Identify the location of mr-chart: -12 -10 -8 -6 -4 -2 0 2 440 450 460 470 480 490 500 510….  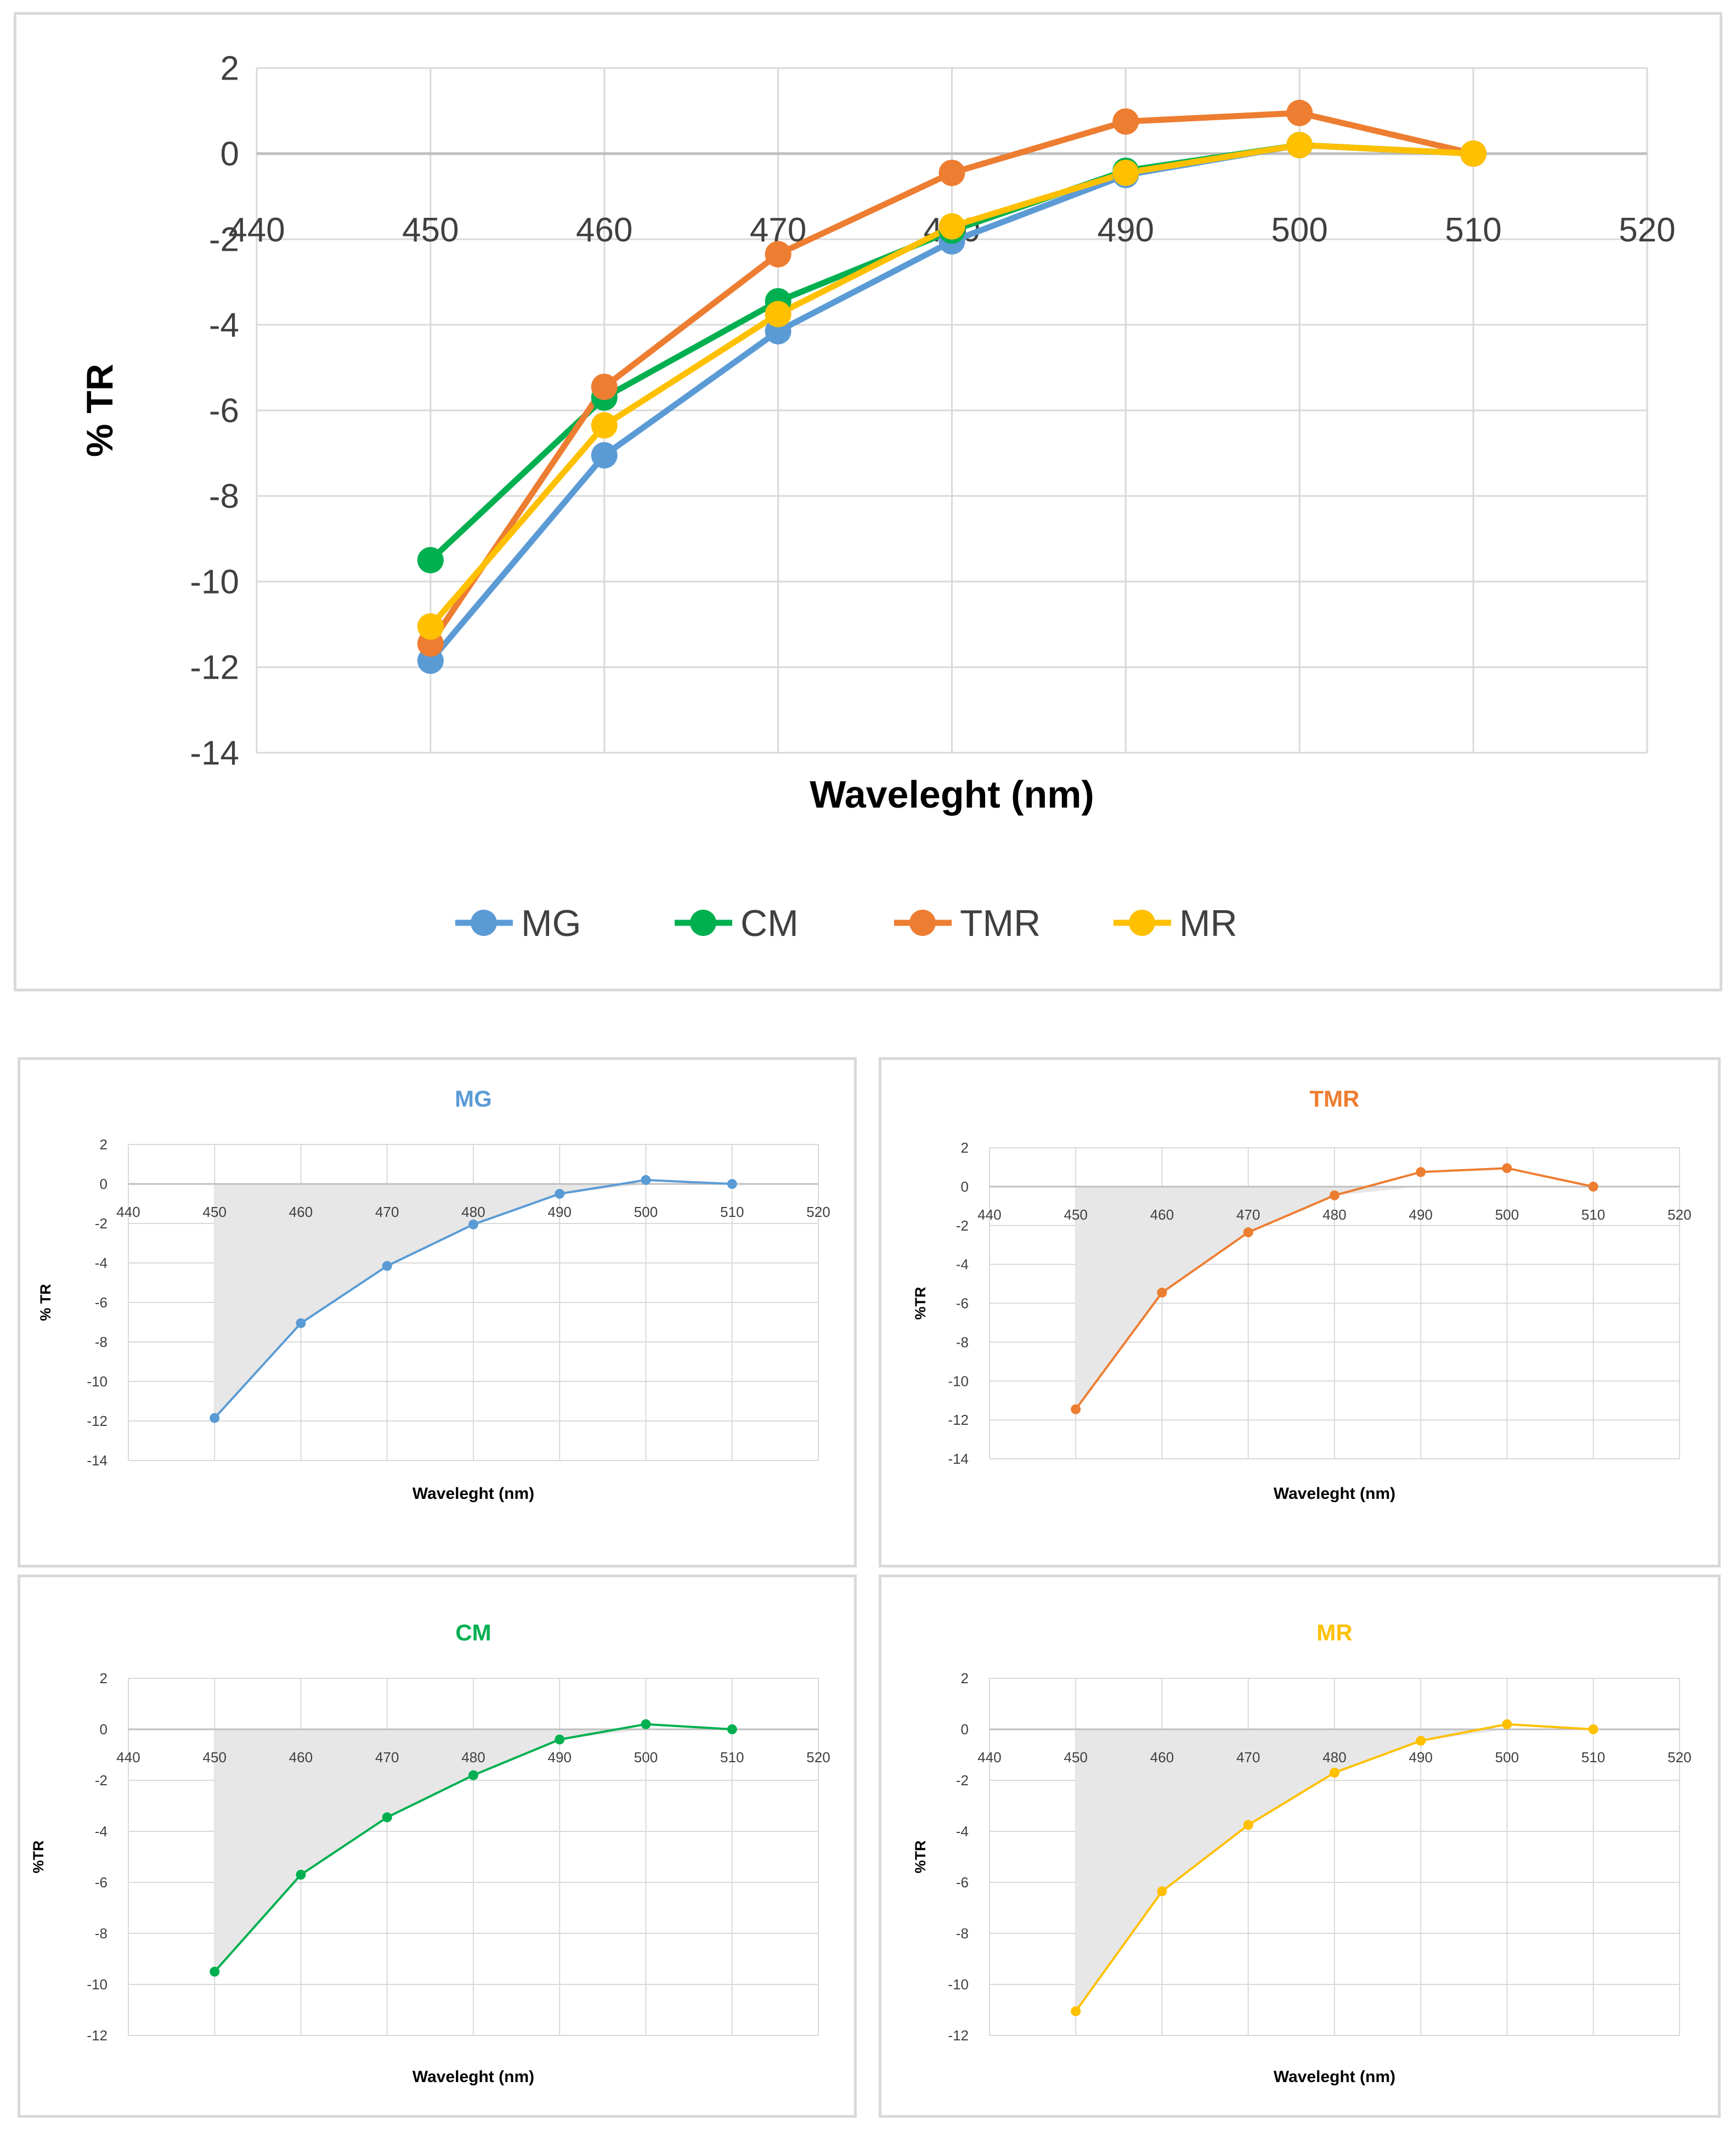
(1302, 1853).